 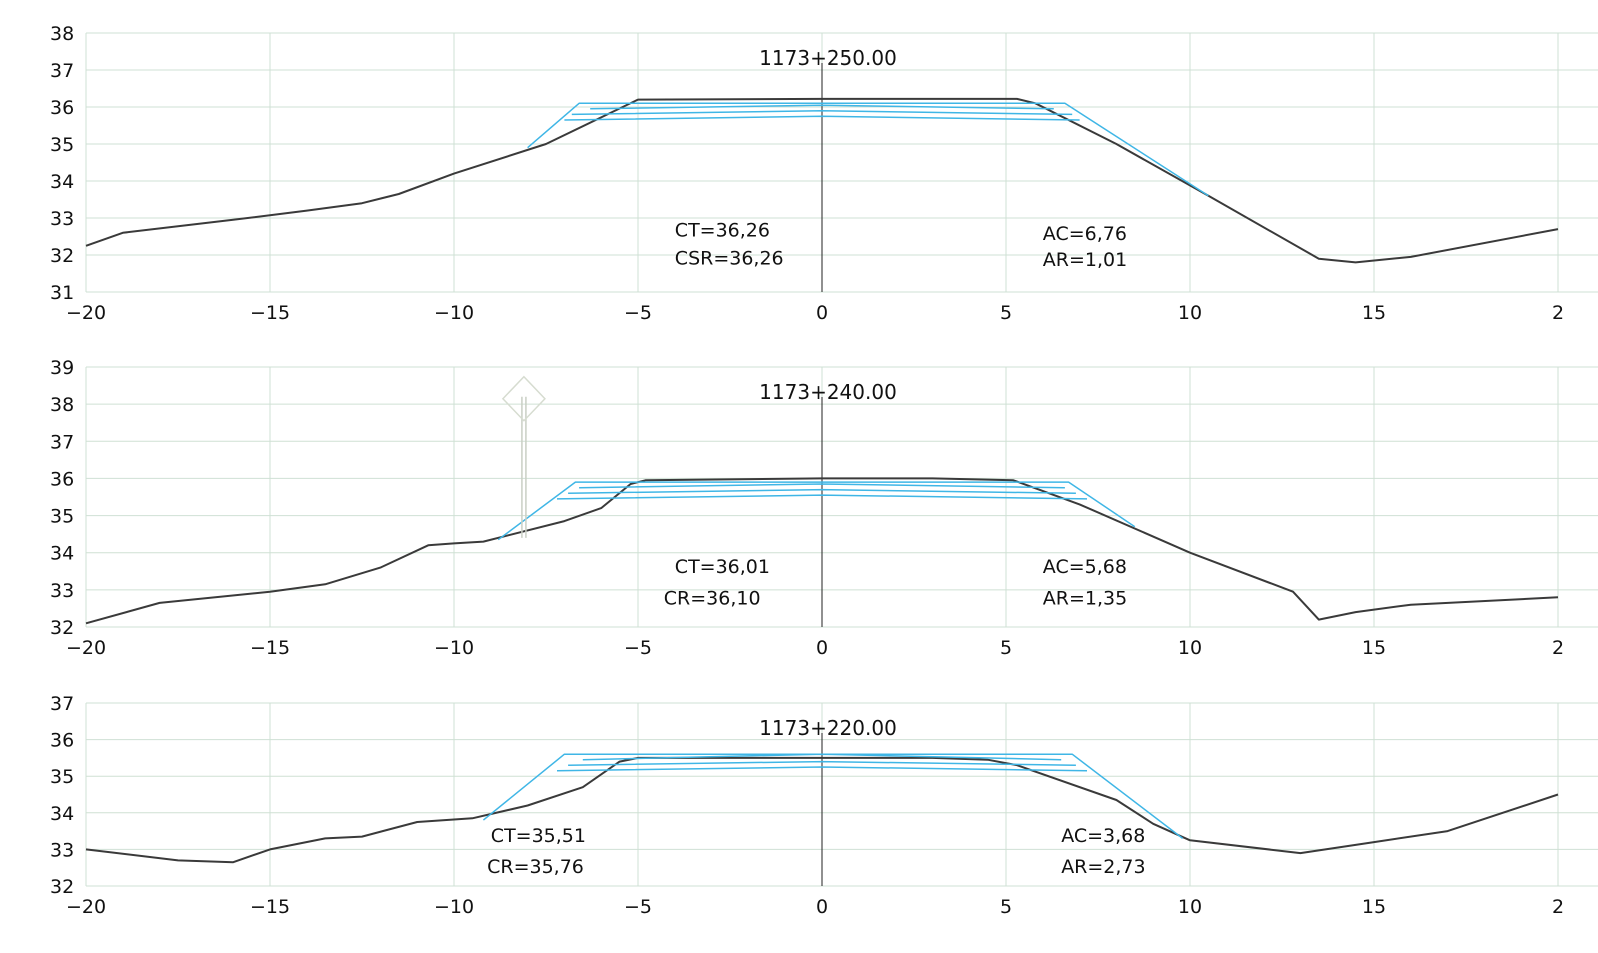 What do you see at coordinates (1103, 867) in the screenshot?
I see `section-annotation: AR=2,73` at bounding box center [1103, 867].